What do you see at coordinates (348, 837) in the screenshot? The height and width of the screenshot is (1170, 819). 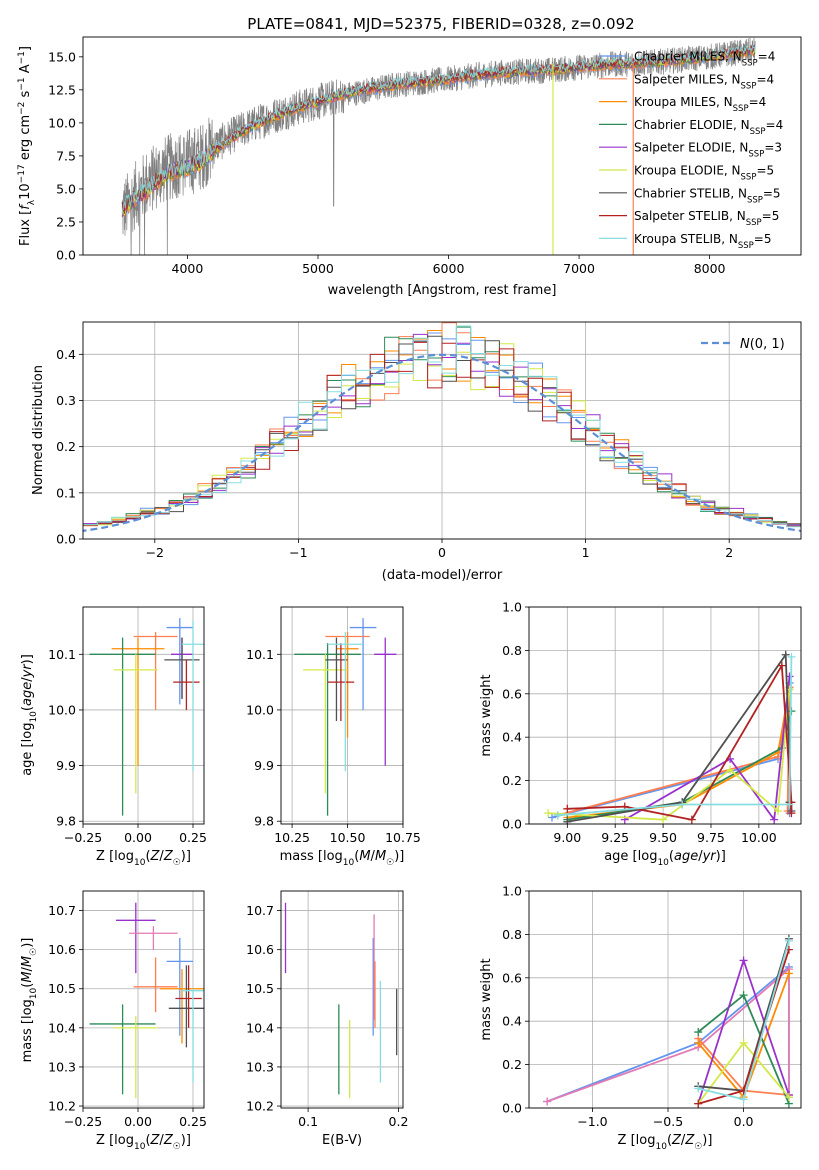 I see `x-tick-label: 10.50` at bounding box center [348, 837].